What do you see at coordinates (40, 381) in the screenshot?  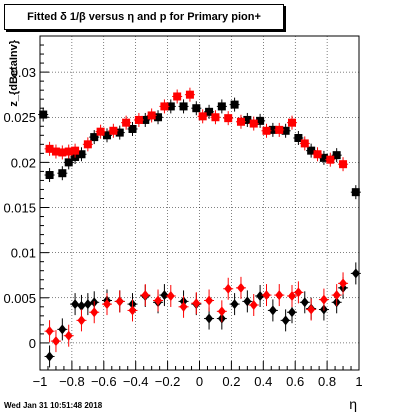 I see `x-tick-label: −1` at bounding box center [40, 381].